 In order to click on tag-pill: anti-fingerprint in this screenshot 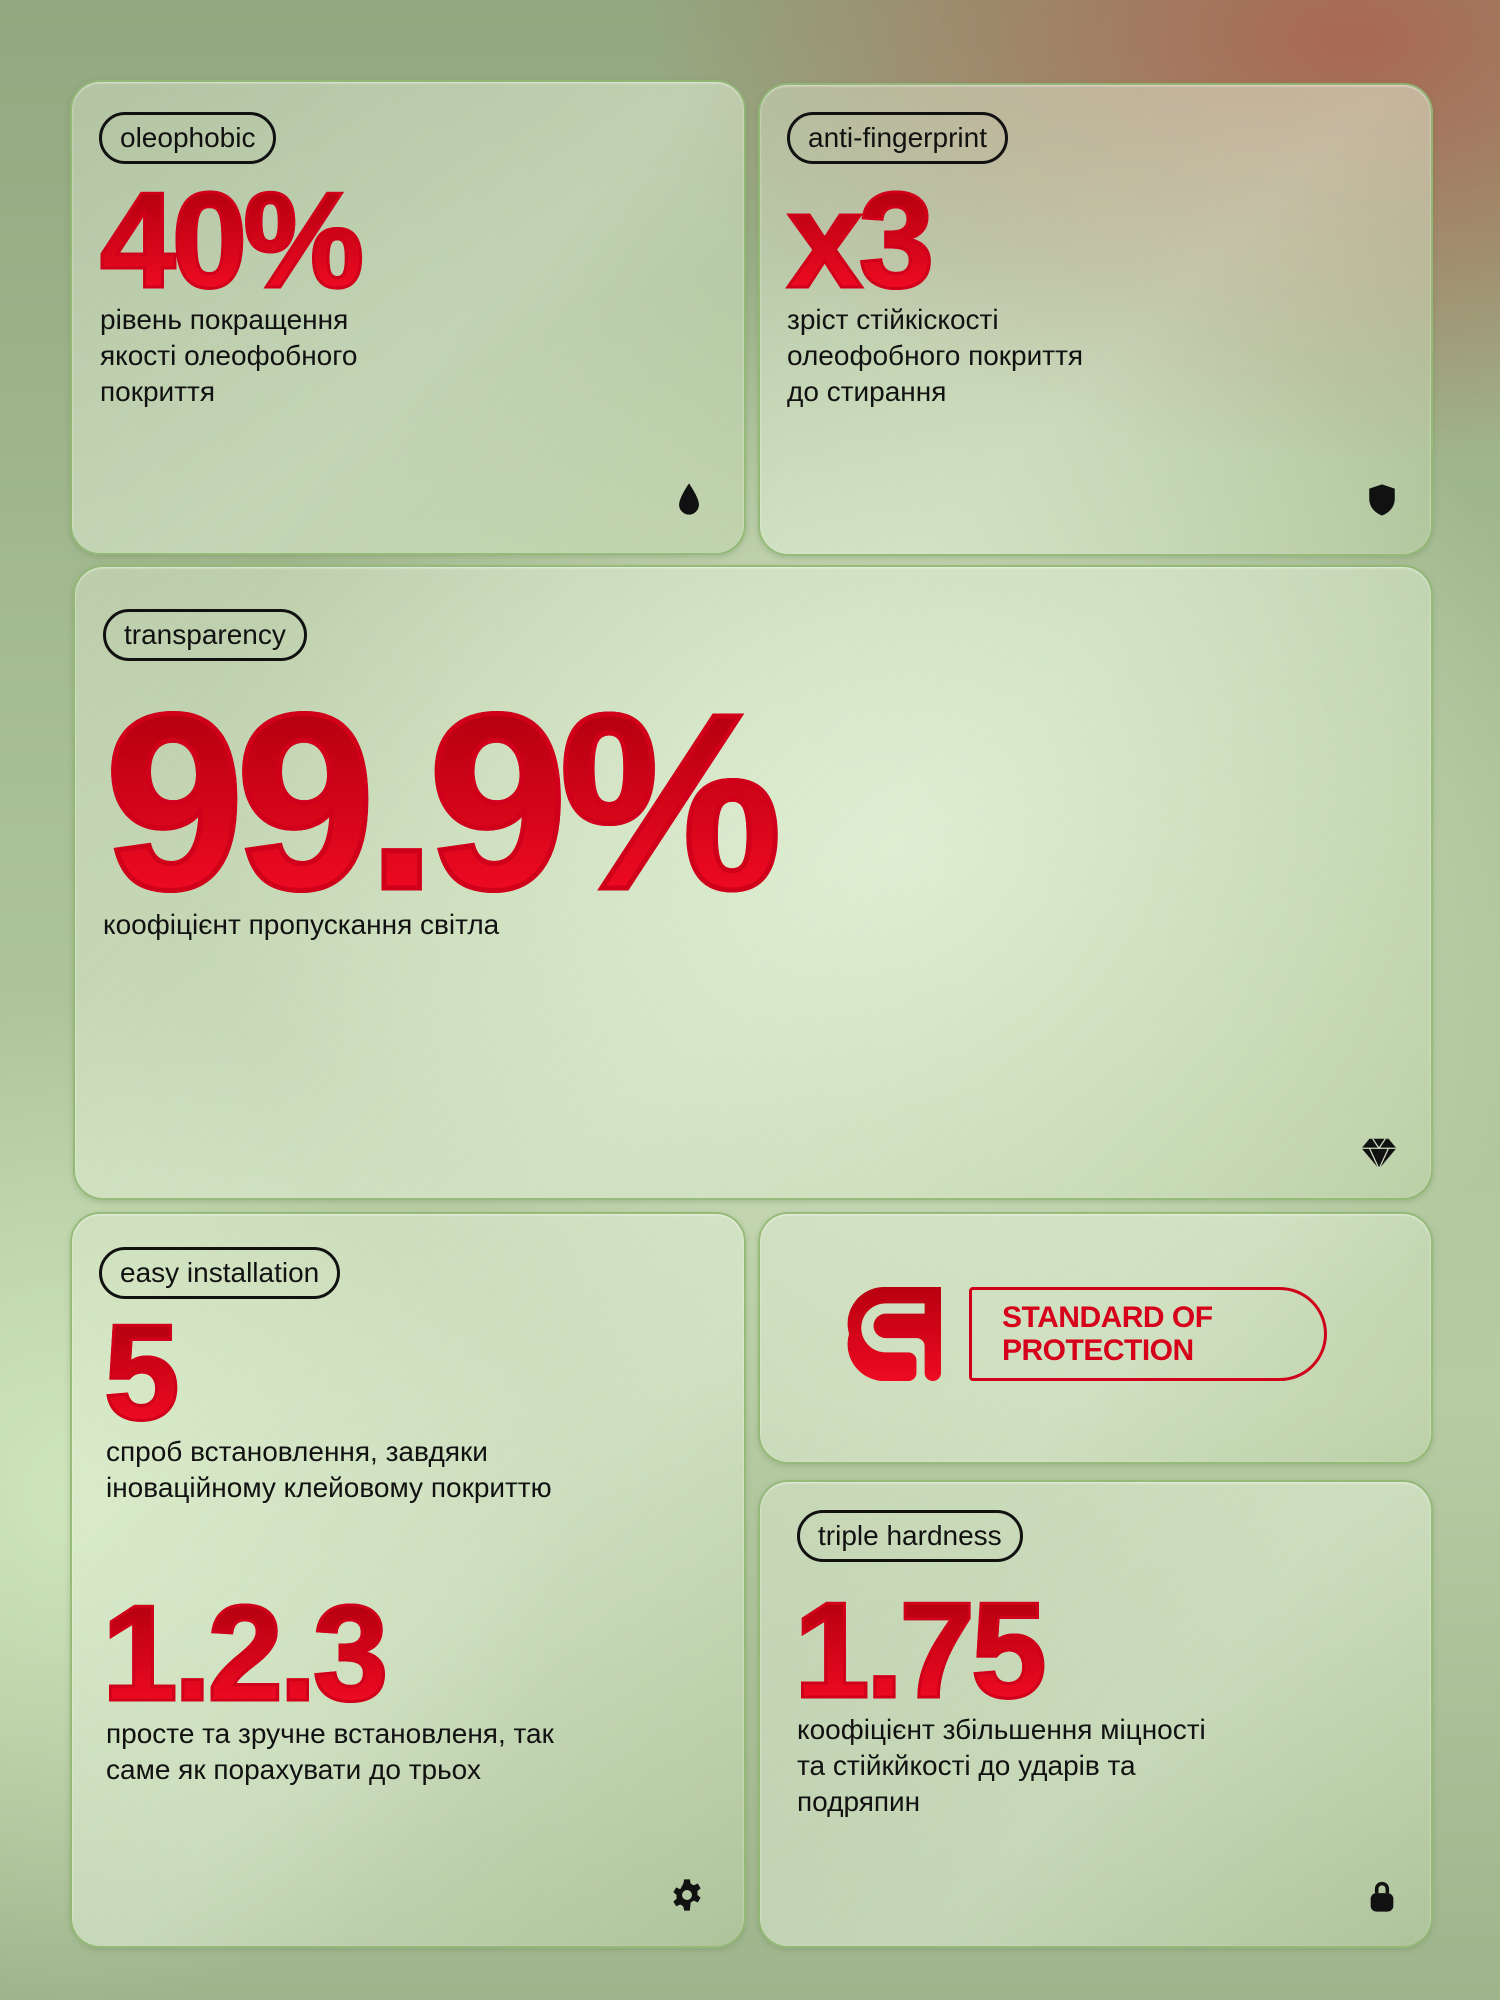, I will do `click(897, 138)`.